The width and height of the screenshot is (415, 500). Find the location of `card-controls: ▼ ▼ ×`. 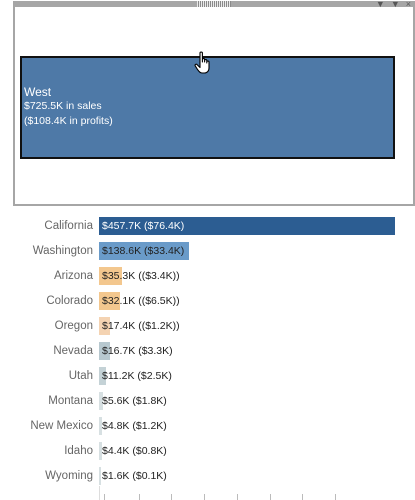

card-controls: ▼ ▼ × is located at coordinates (393, 4).